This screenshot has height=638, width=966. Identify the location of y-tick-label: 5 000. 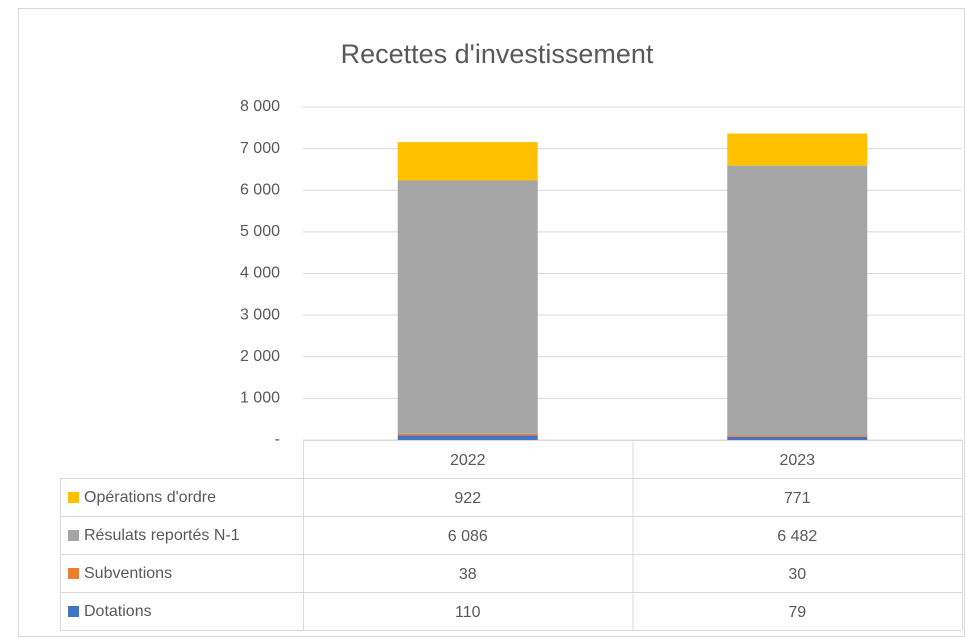
(260, 231).